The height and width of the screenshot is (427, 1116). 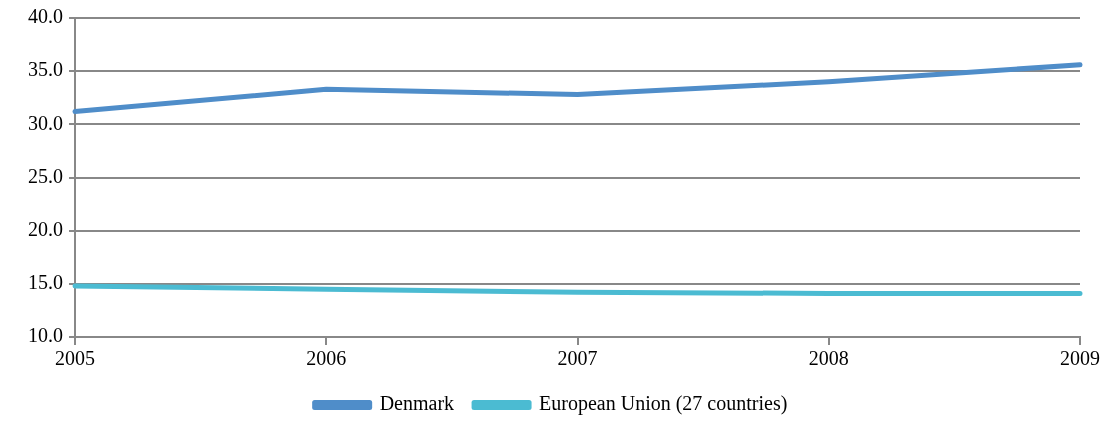 I want to click on y-tick-label: 10.0, so click(x=45, y=335).